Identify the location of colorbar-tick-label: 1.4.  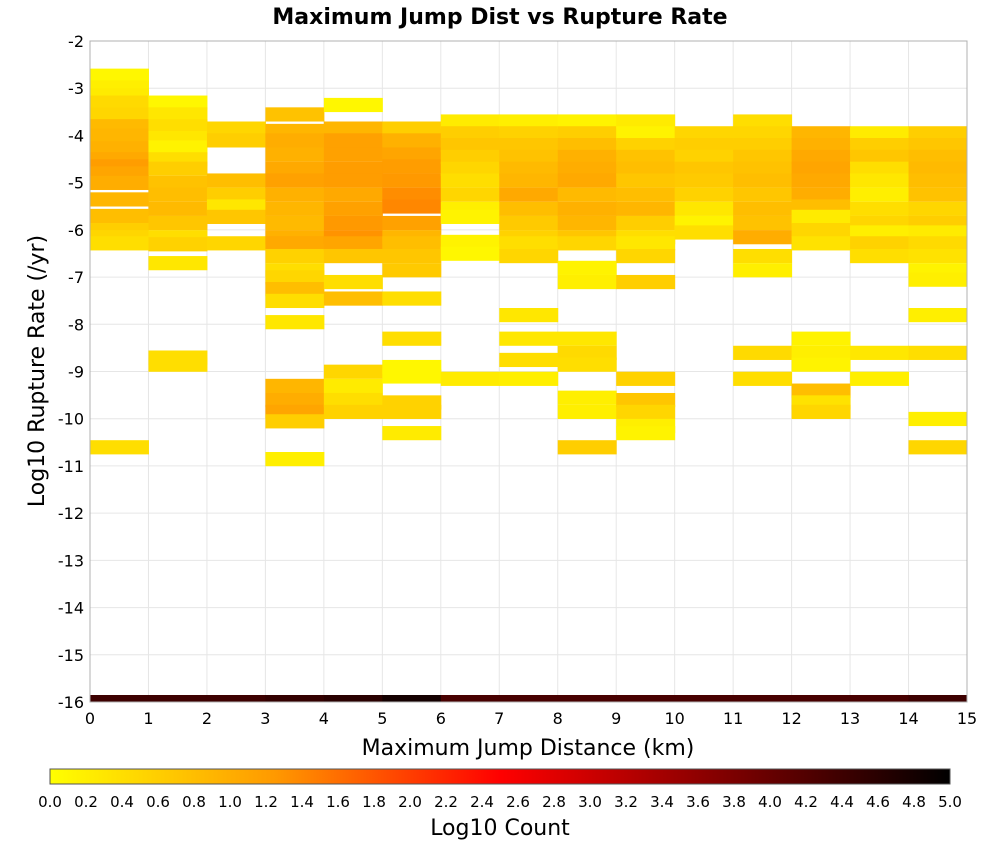
(302, 802).